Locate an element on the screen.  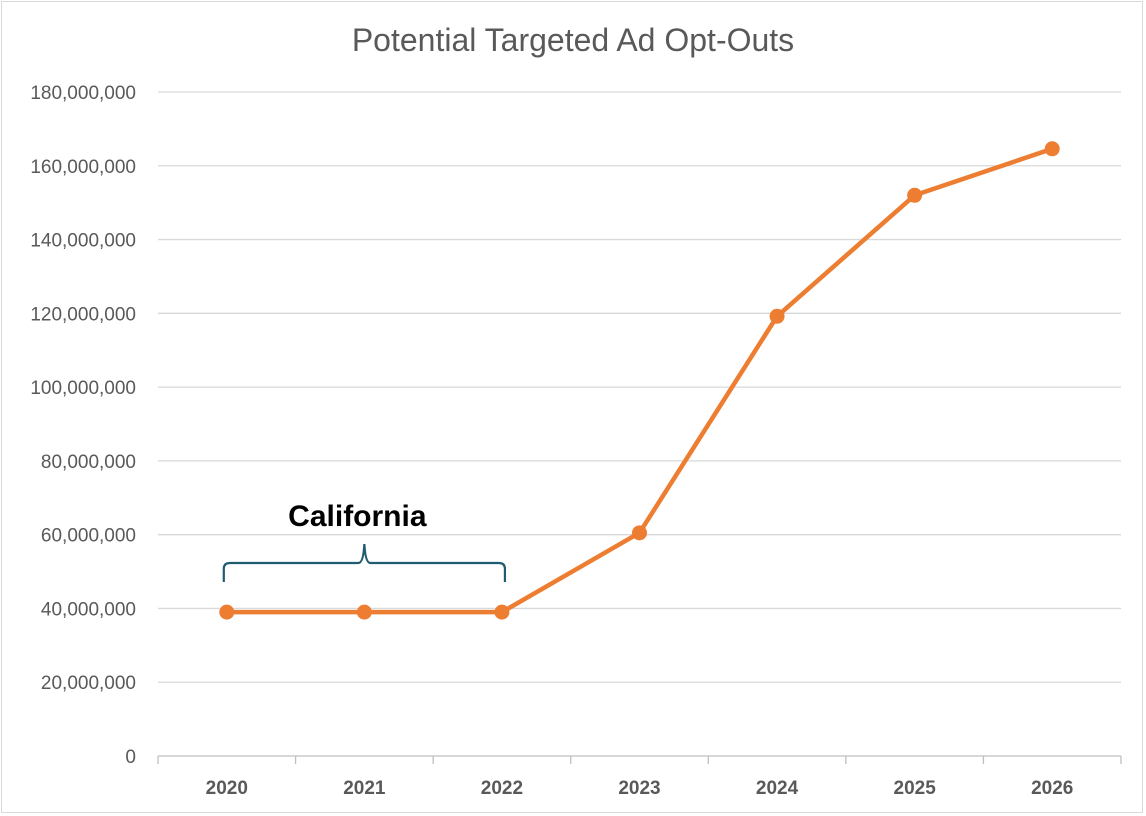
y-tick-label: 80,000,000 is located at coordinates (88, 462).